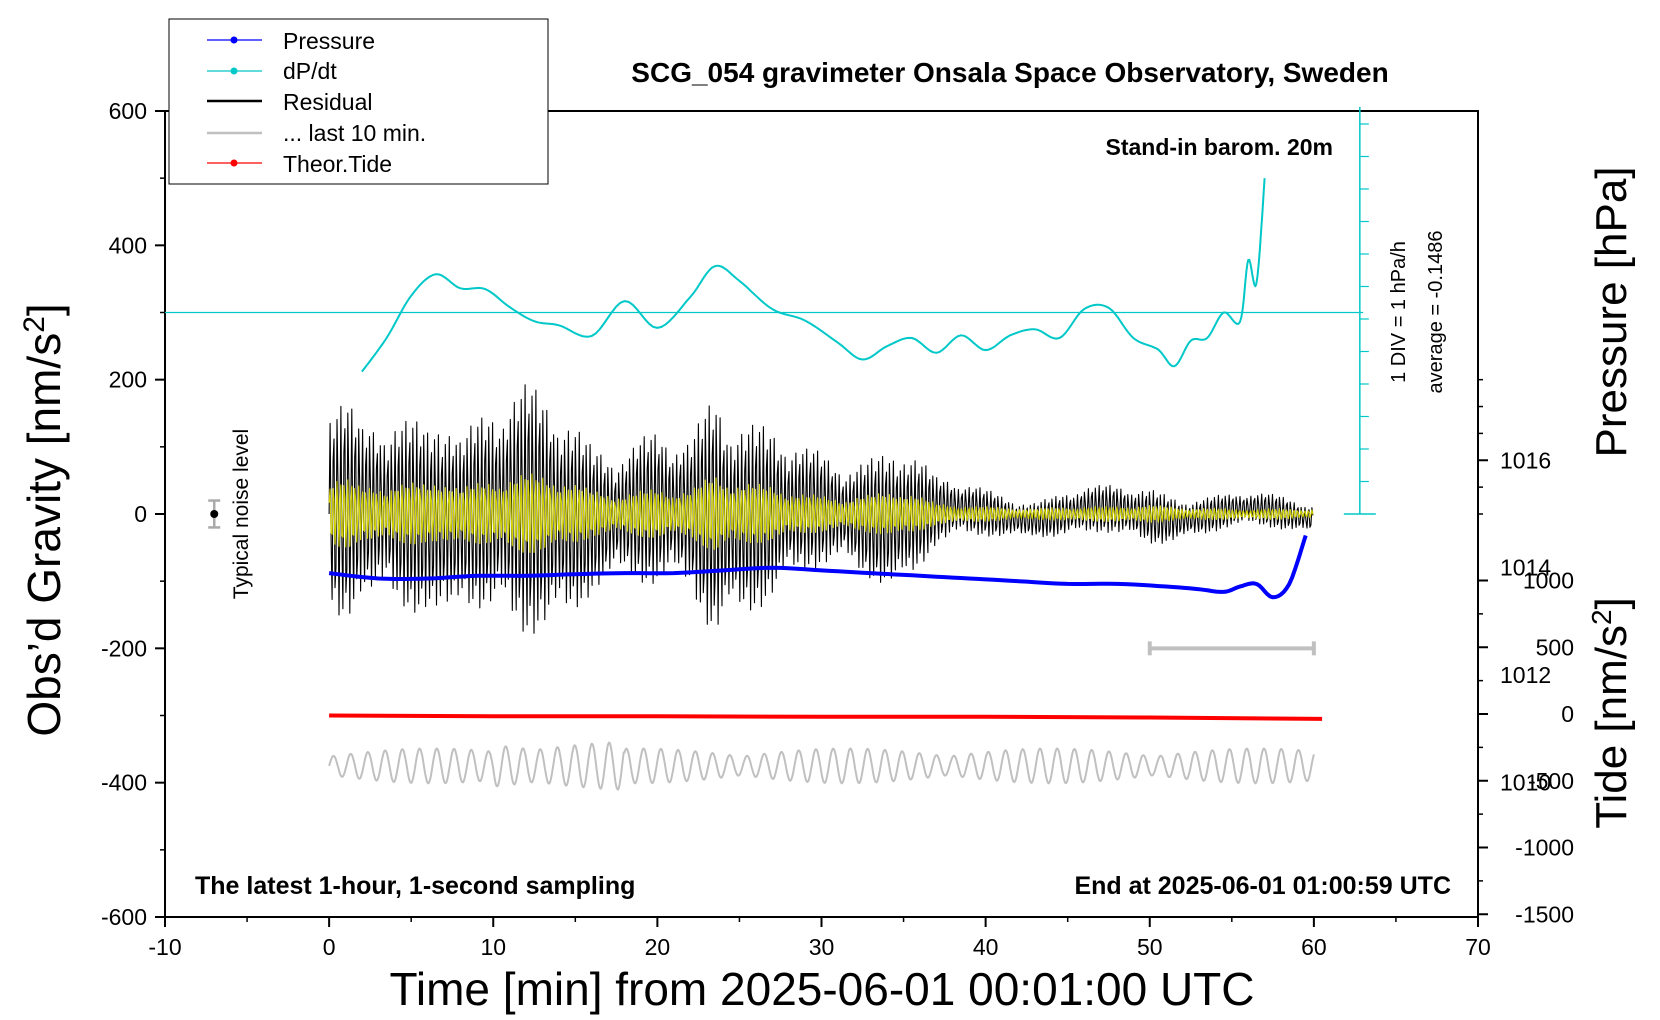 The image size is (1660, 1020). I want to click on tide-tick-label: 0, so click(1567, 714).